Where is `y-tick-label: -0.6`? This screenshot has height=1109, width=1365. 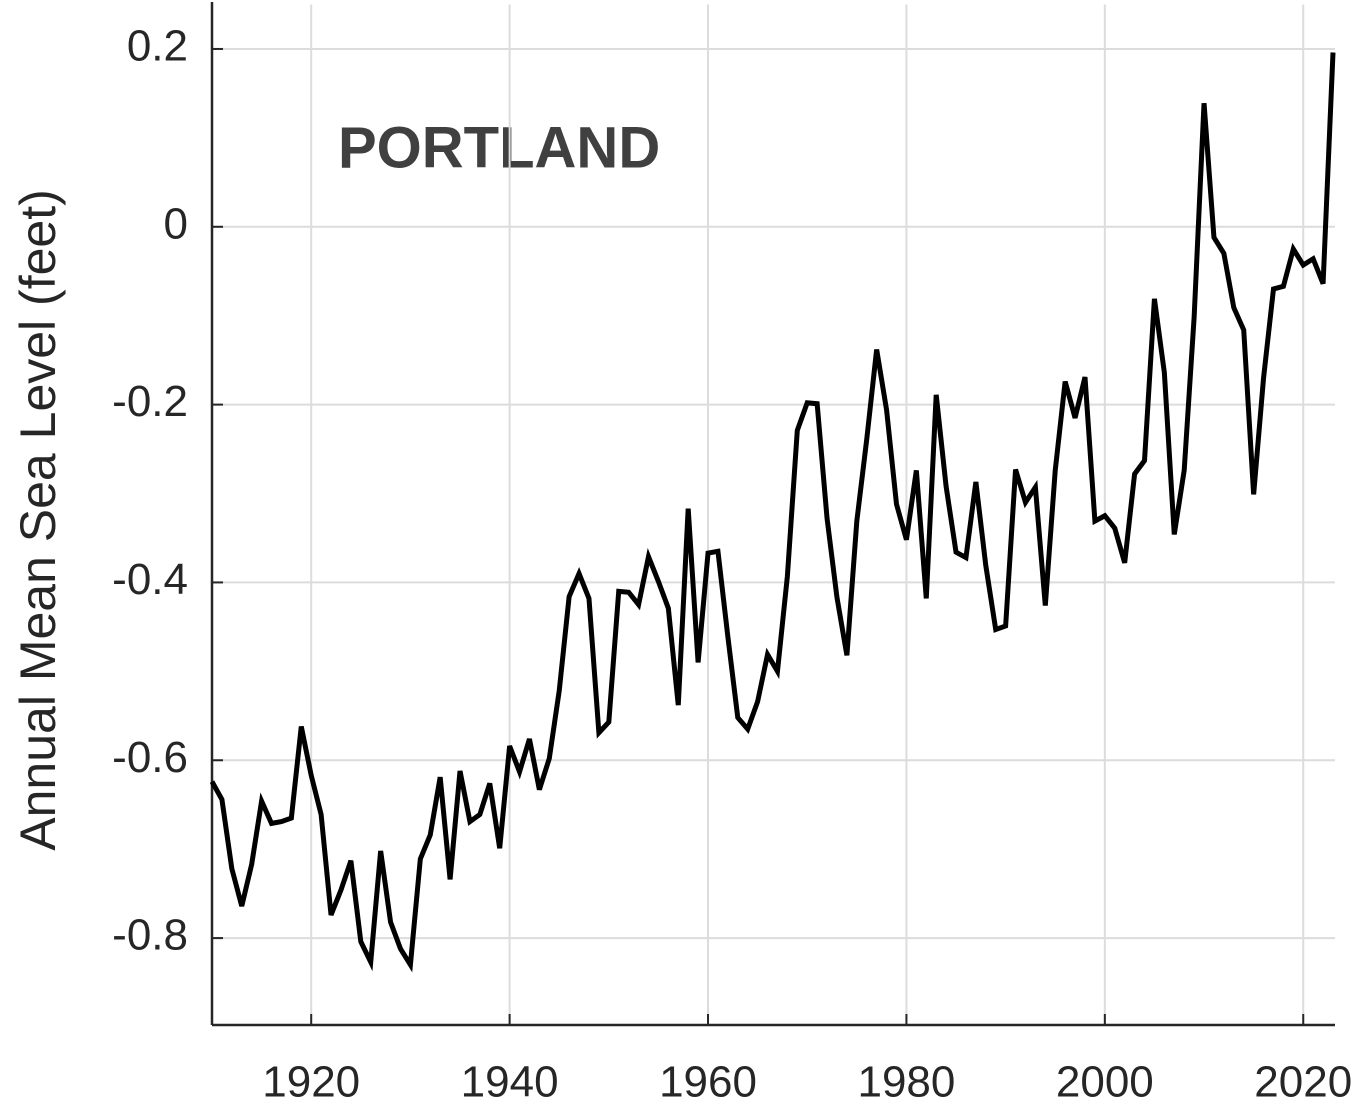 y-tick-label: -0.6 is located at coordinates (150, 757).